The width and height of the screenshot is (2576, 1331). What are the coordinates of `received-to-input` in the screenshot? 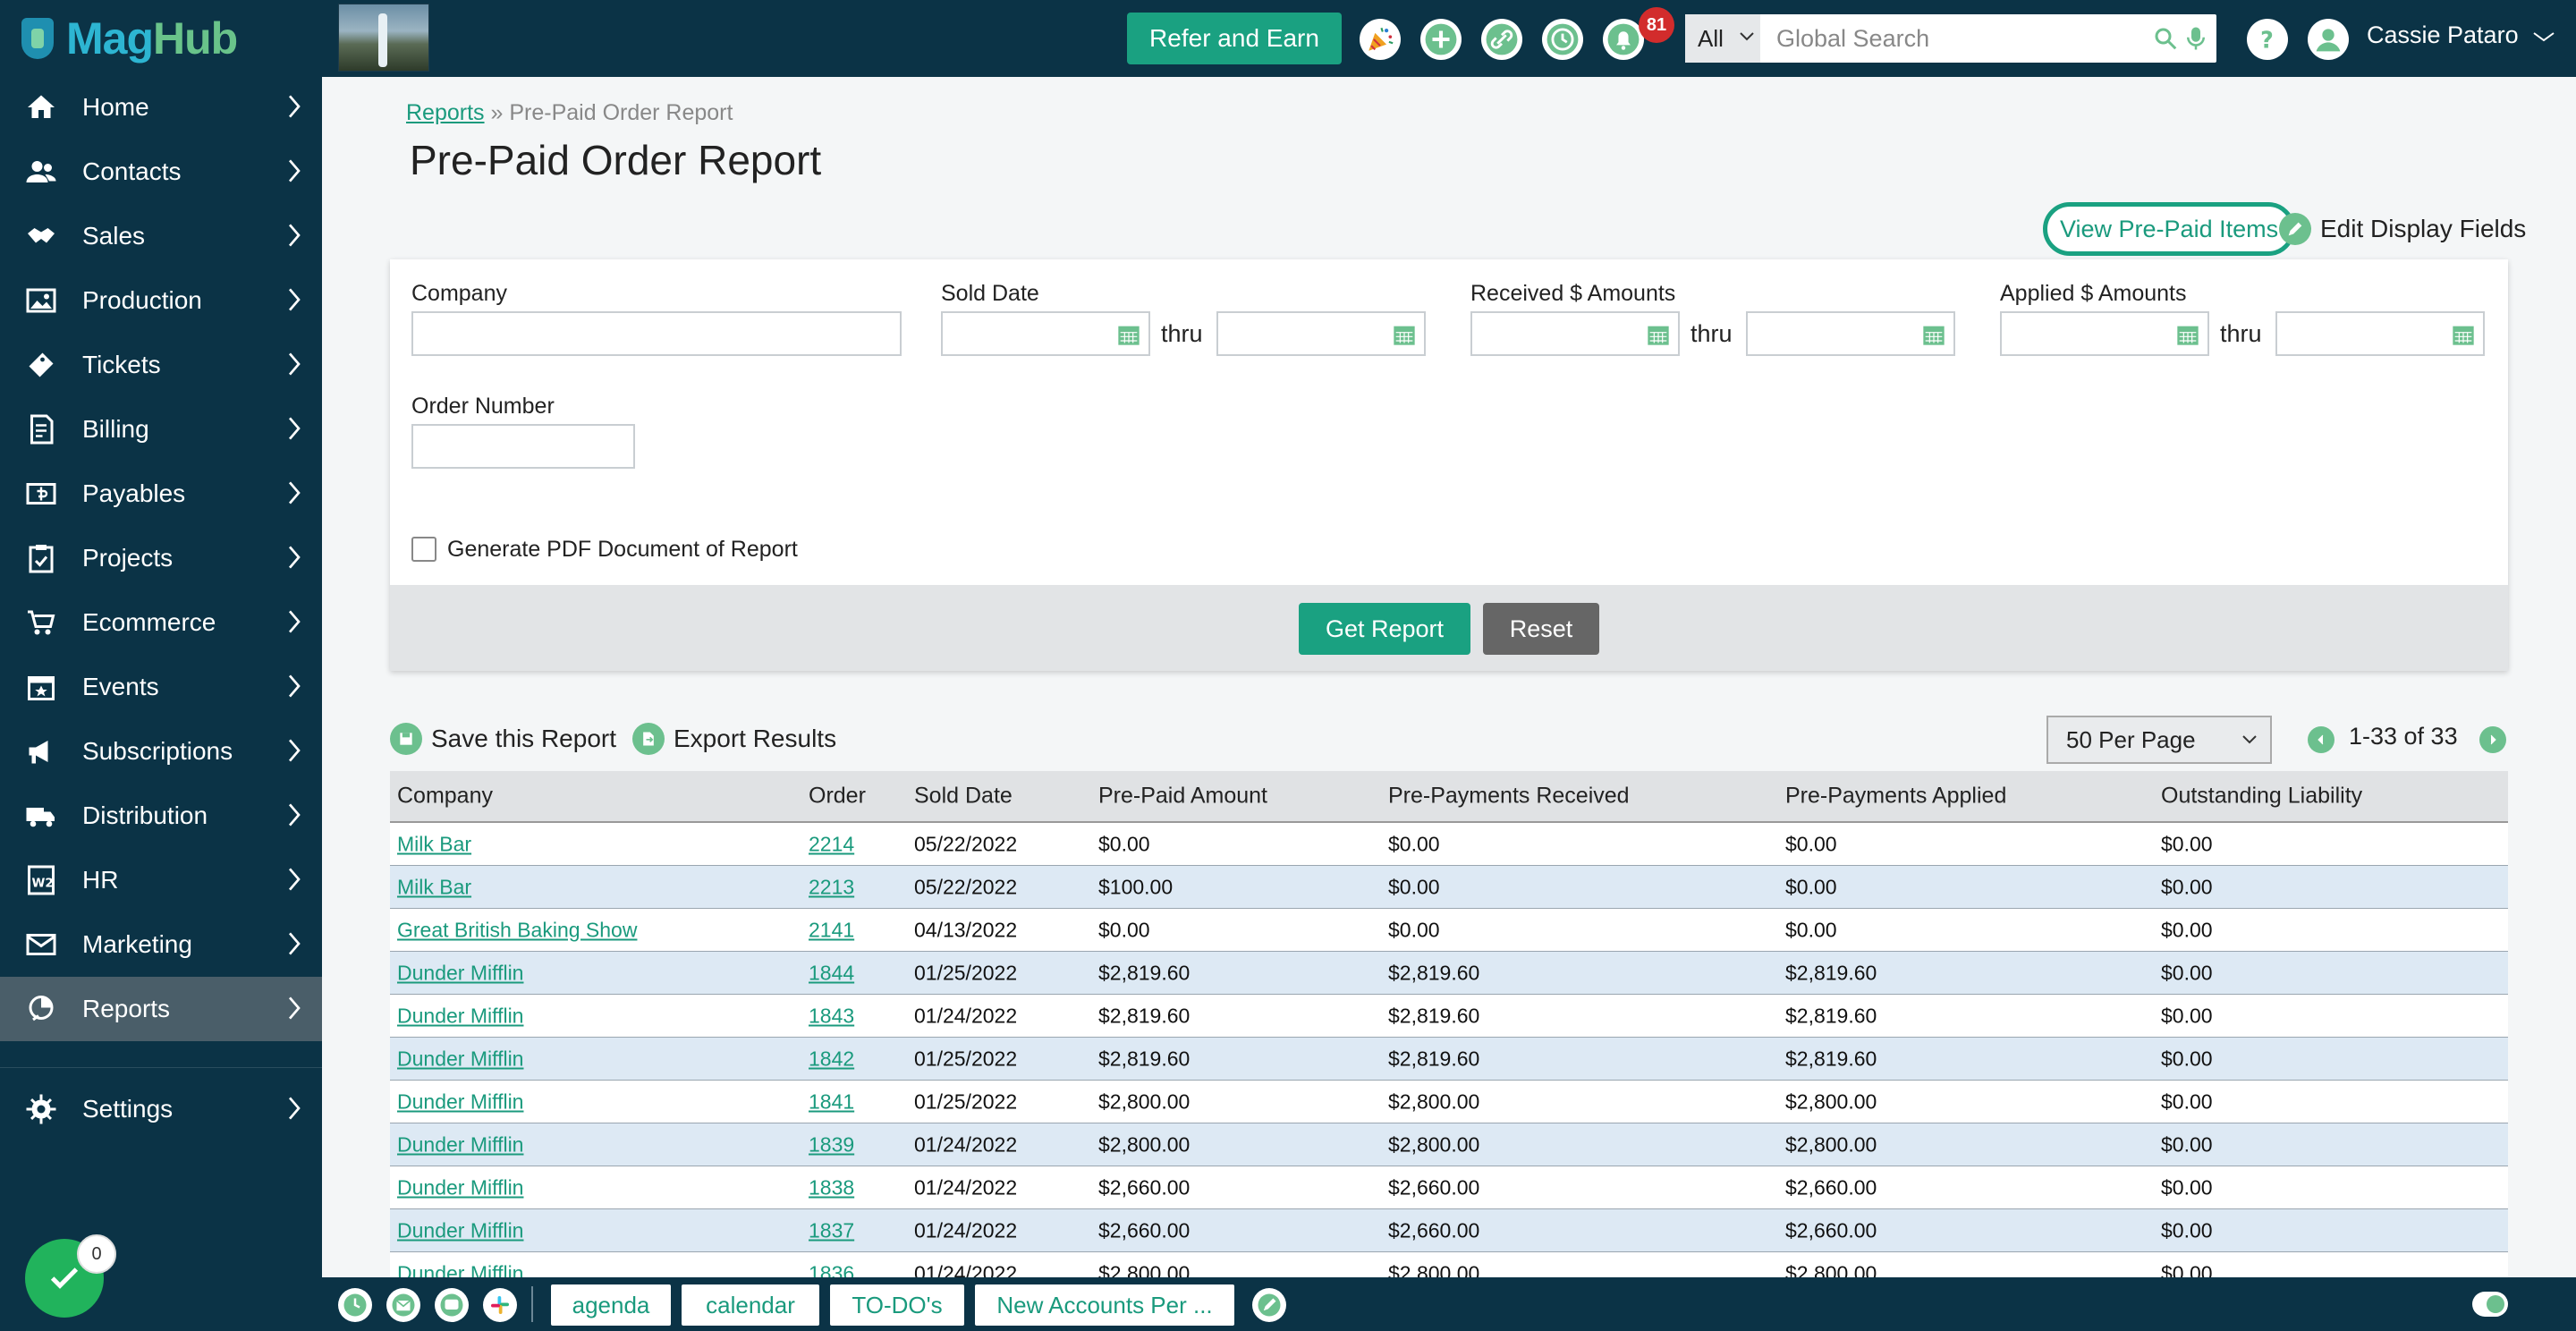 It's located at (1850, 334).